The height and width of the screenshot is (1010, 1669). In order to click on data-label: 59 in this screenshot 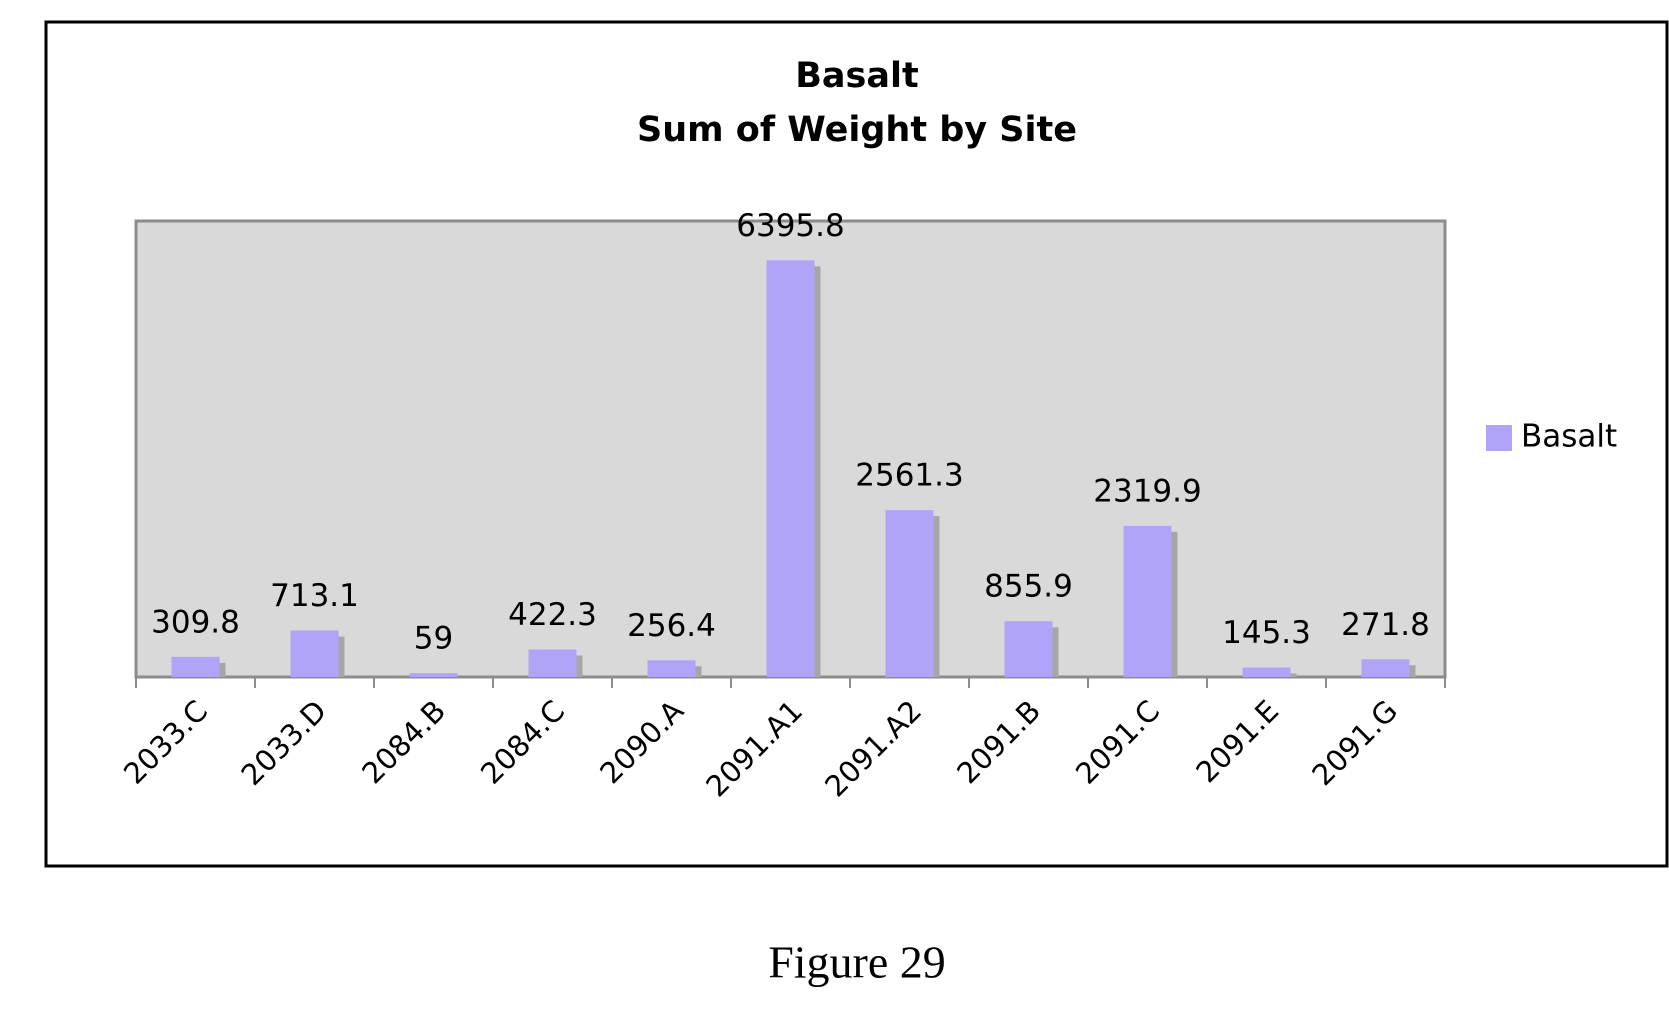, I will do `click(433, 639)`.